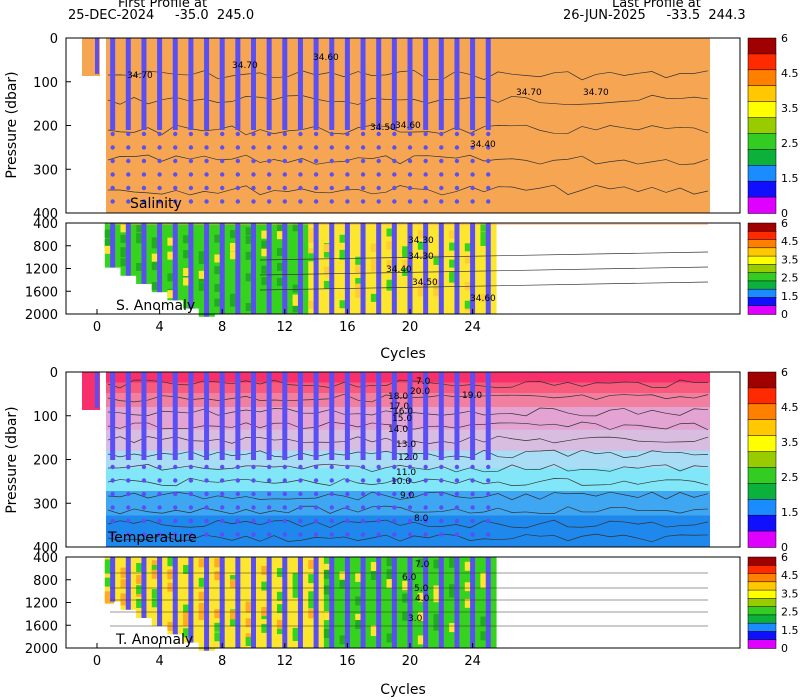 Image resolution: width=800 pixels, height=700 pixels. Describe the element at coordinates (45, 170) in the screenshot. I see `ytick-label-0-3: 300` at that location.